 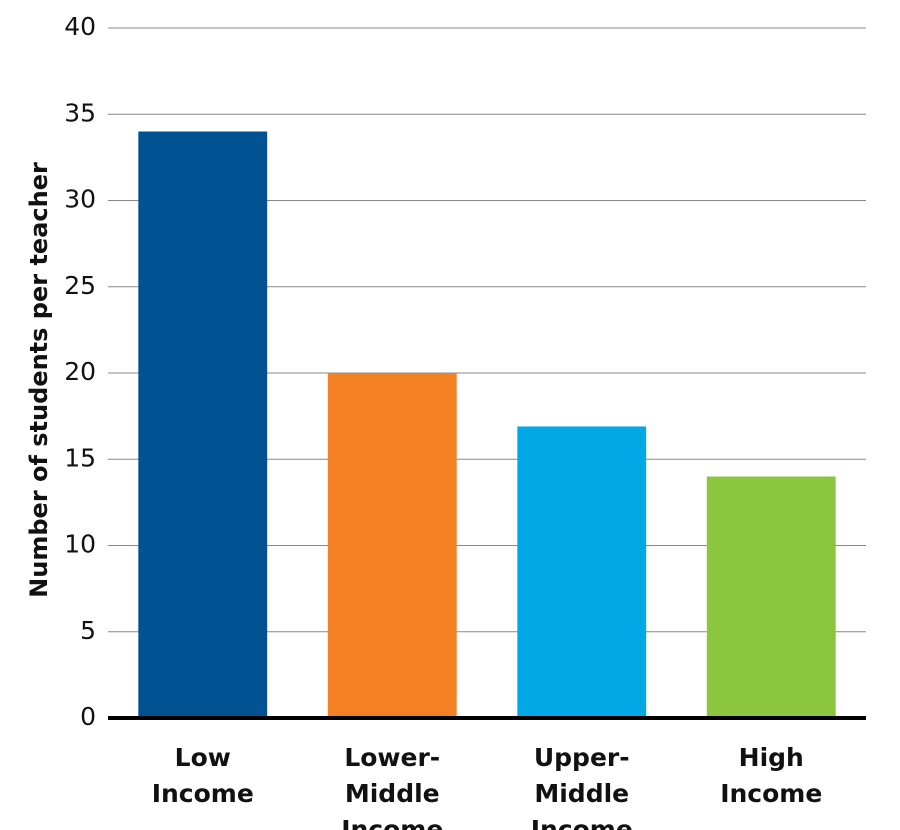 What do you see at coordinates (202, 775) in the screenshot?
I see `x-tick-label: Low Income` at bounding box center [202, 775].